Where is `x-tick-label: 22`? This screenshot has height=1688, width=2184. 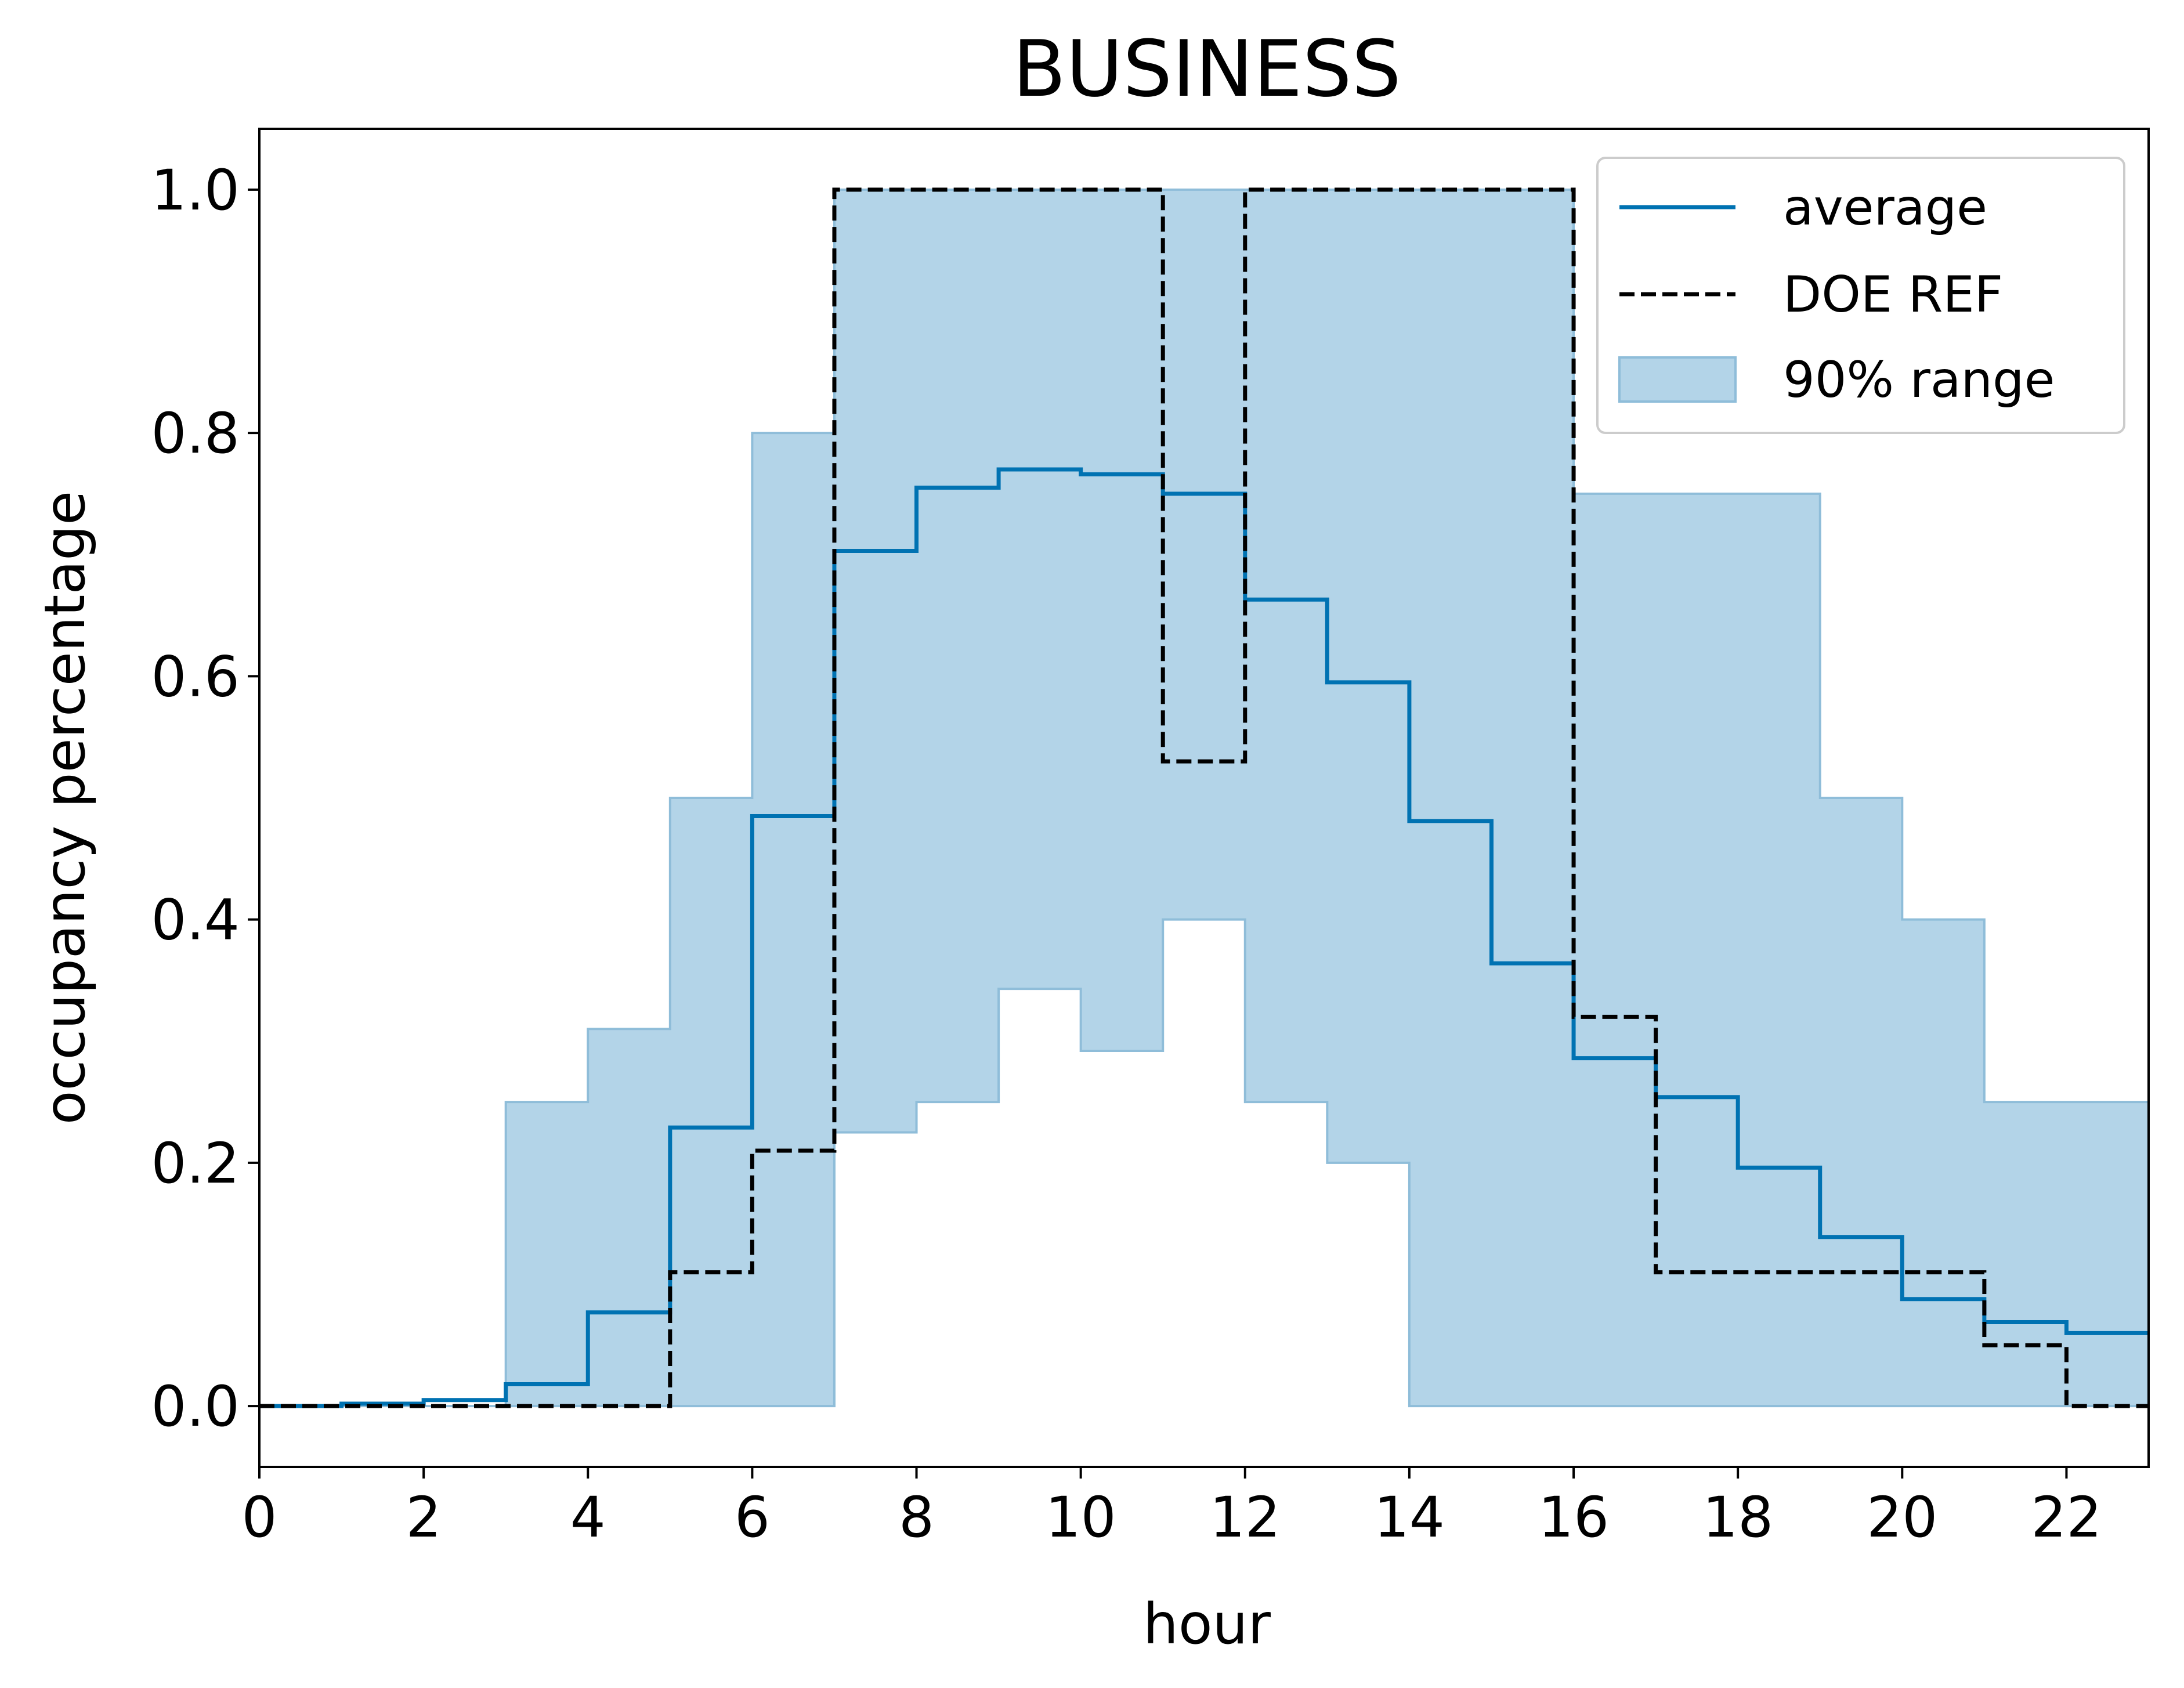 x-tick-label: 22 is located at coordinates (2066, 1517).